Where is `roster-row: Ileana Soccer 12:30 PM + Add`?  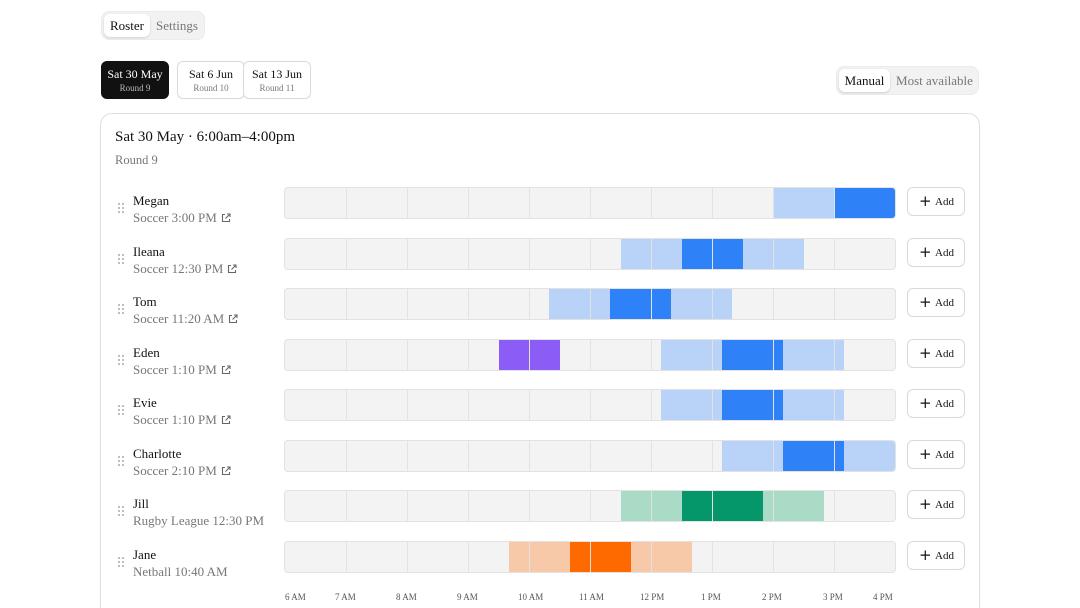
roster-row: Ileana Soccer 12:30 PM + Add is located at coordinates (540, 265).